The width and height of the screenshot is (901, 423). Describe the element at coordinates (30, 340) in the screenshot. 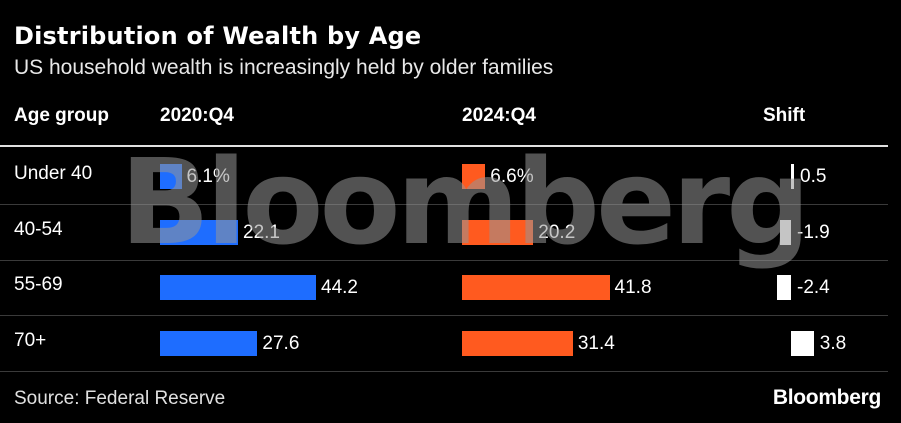

I see `row-label: 70+` at that location.